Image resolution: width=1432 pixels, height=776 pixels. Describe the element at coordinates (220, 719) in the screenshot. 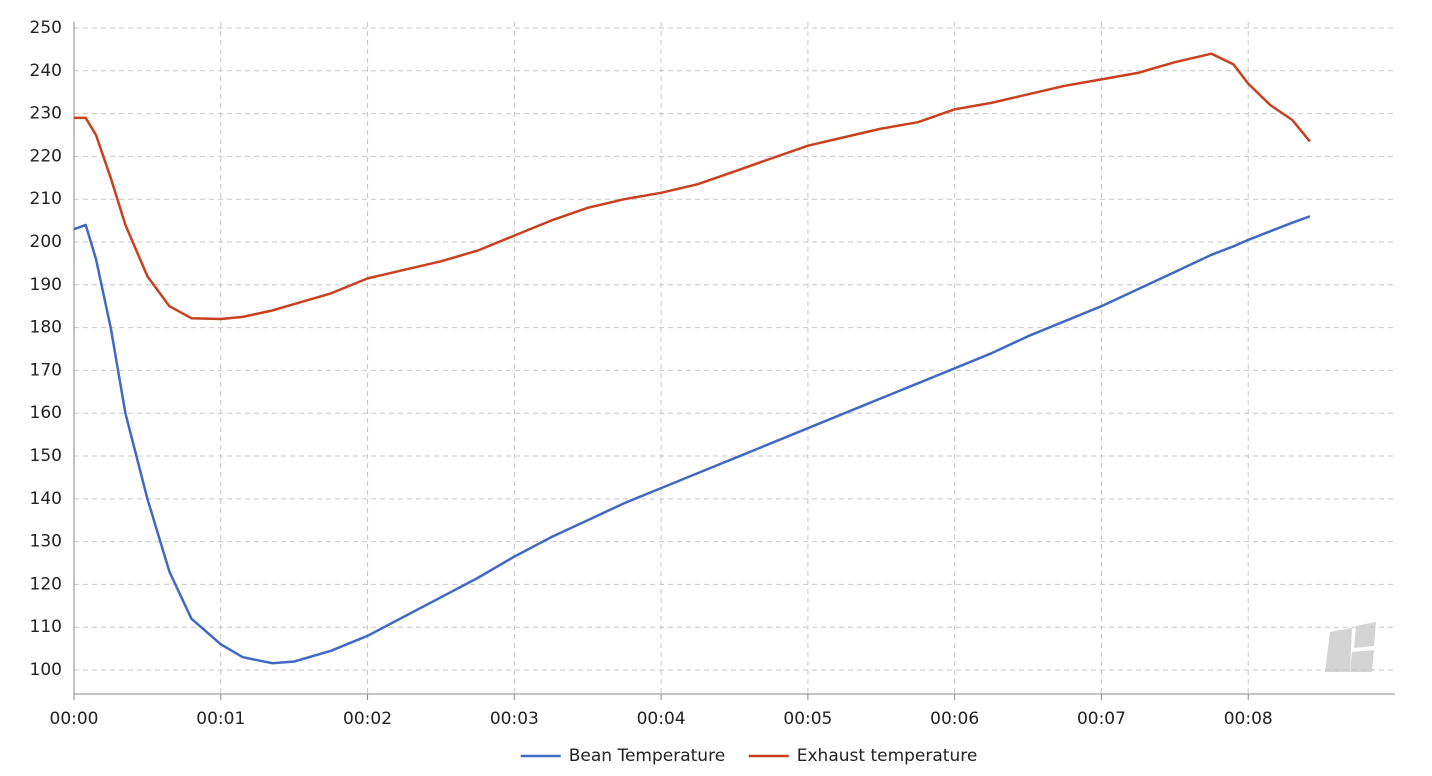

I see `x-tick-label: 00:01` at that location.